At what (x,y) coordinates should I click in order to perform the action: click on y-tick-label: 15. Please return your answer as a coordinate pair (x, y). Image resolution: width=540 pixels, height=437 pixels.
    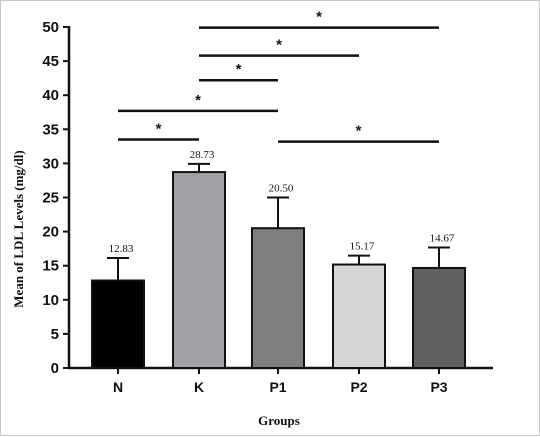
    Looking at the image, I should click on (50, 266).